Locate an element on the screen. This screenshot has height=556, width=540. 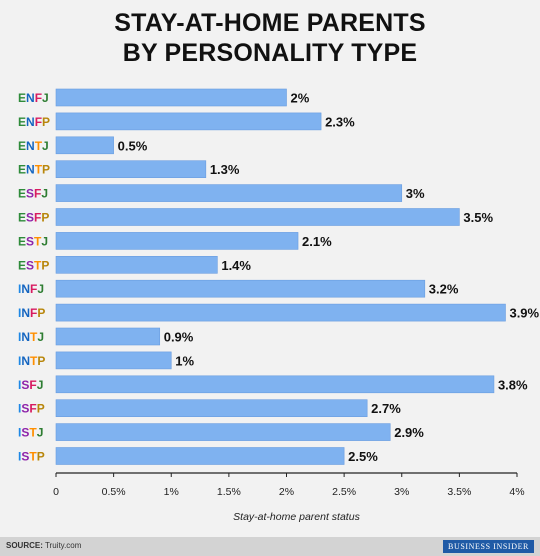
bar-isfj is located at coordinates (275, 384).